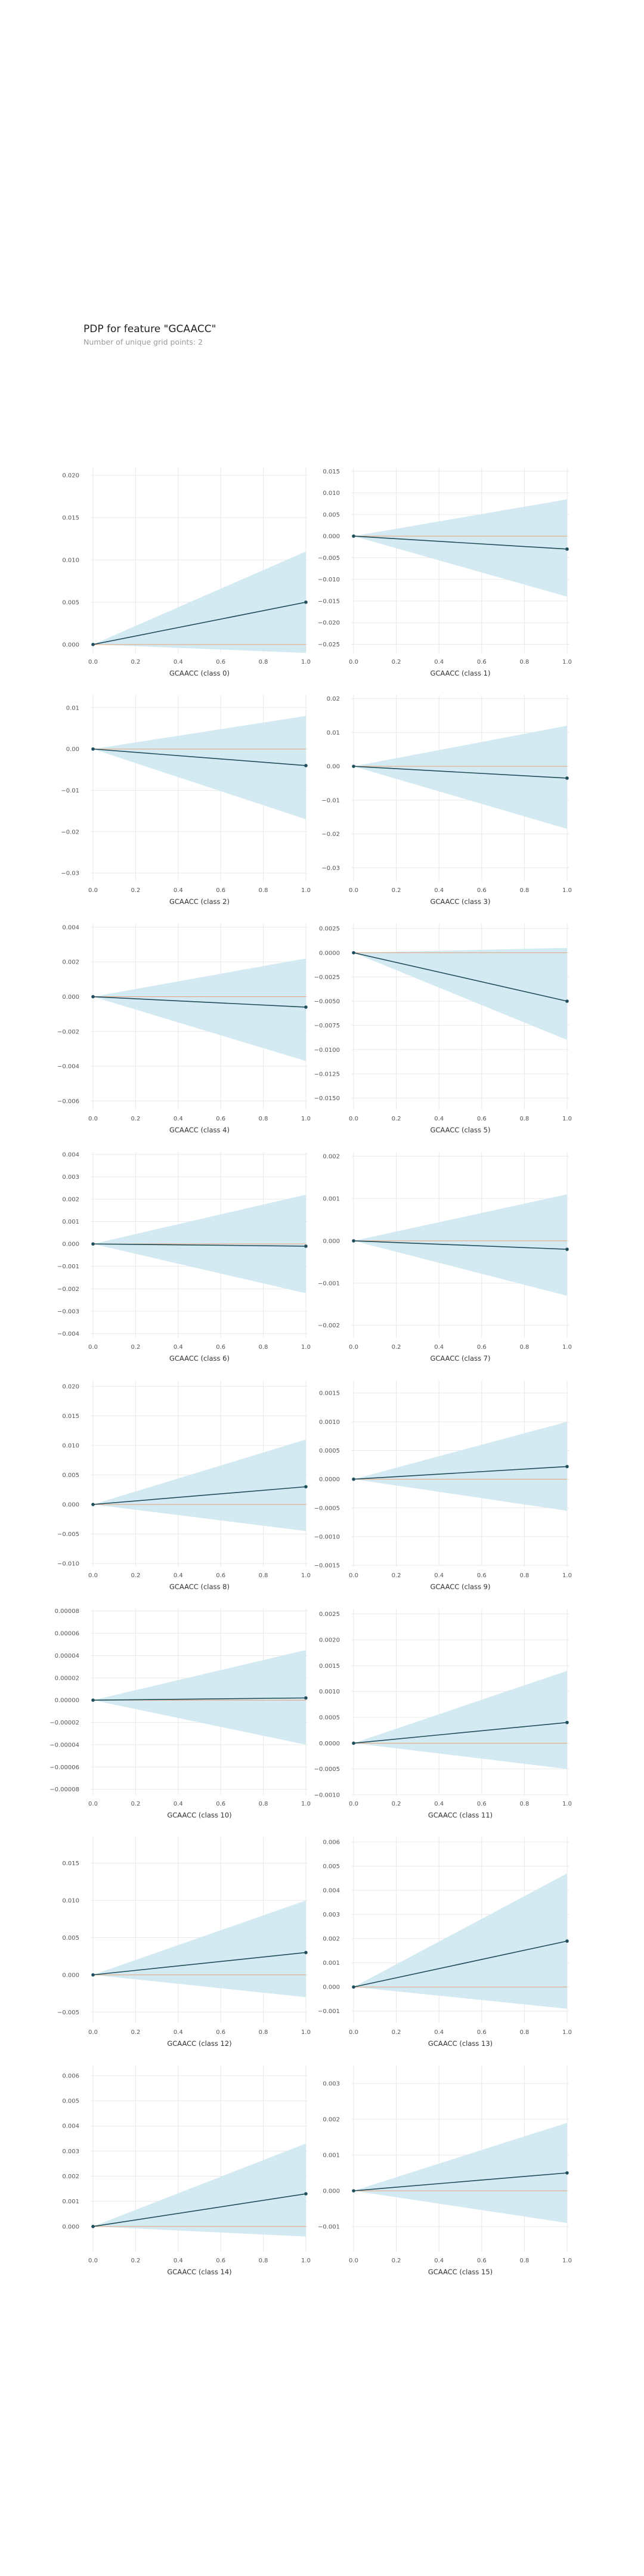 This screenshot has width=644, height=2576. I want to click on y-tick-label: −0.010, so click(68, 1564).